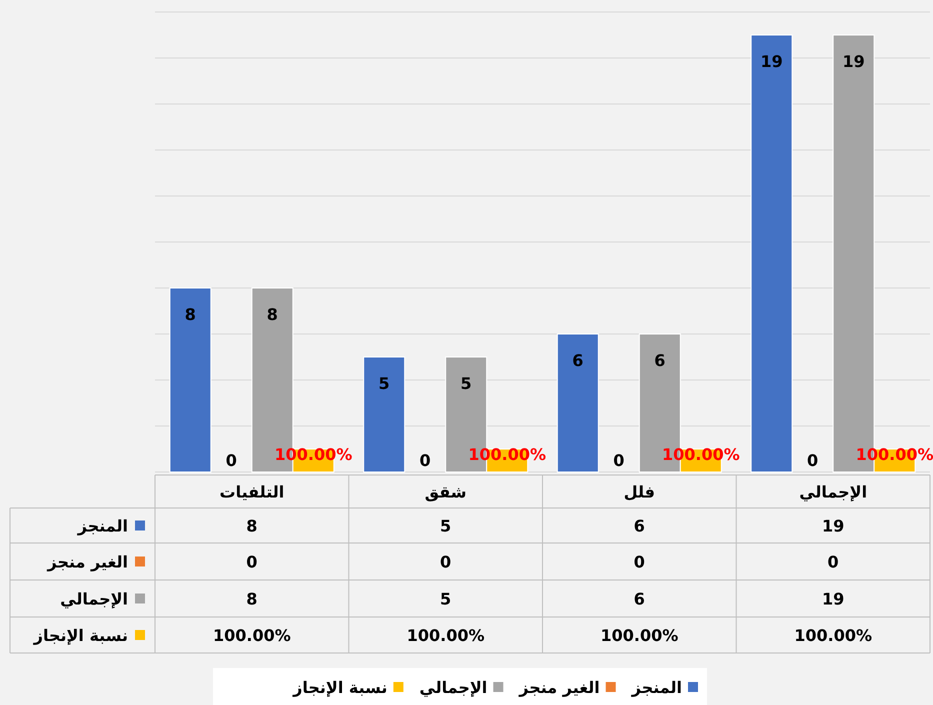  Describe the element at coordinates (81, 635) in the screenshot. I see `text: نسبة الإنجاز` at that location.